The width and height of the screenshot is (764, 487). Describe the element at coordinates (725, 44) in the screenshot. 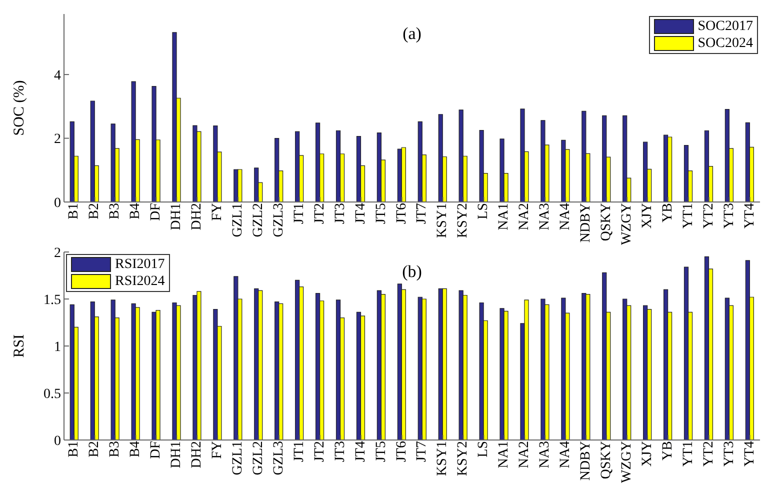

I see `legend-label: SOC2024` at that location.